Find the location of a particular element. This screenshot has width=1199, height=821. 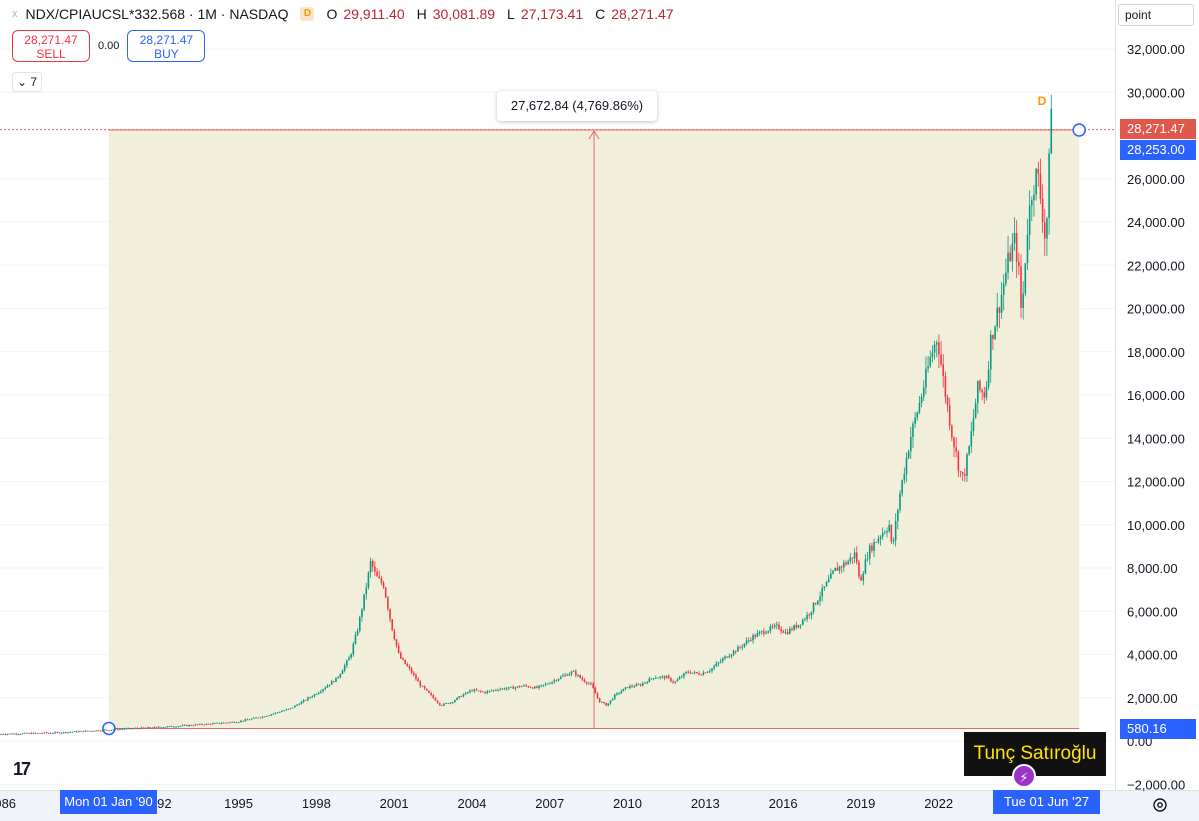

close-icon: x is located at coordinates (15, 14).